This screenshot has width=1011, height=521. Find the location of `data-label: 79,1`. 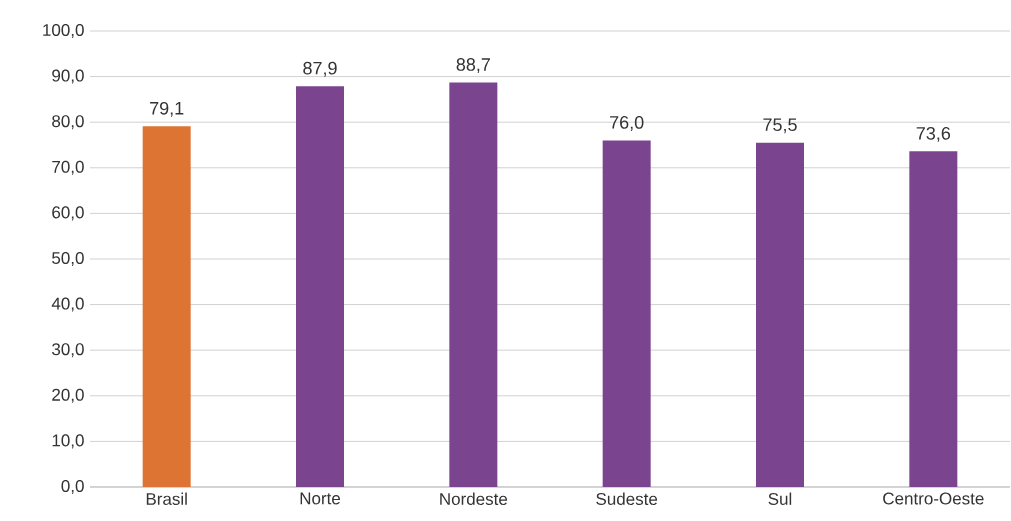

data-label: 79,1 is located at coordinates (167, 109).